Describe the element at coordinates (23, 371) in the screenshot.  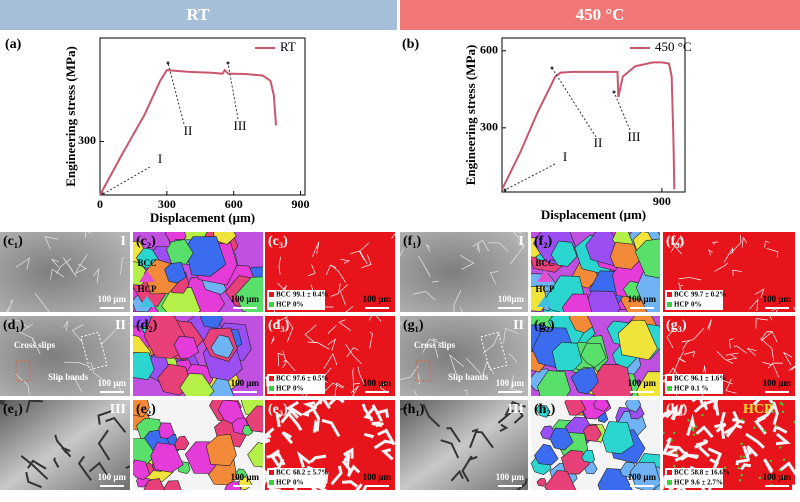
I see `cross-slip-box` at that location.